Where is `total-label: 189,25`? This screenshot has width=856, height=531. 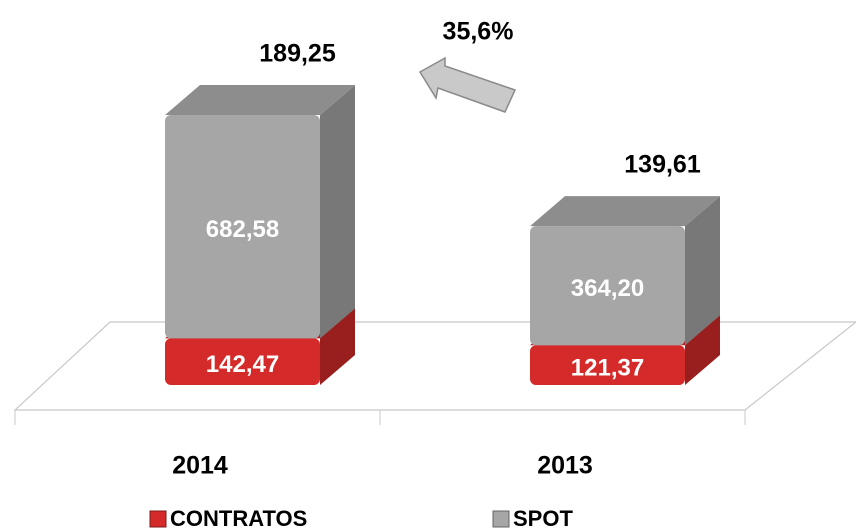
total-label: 189,25 is located at coordinates (297, 54).